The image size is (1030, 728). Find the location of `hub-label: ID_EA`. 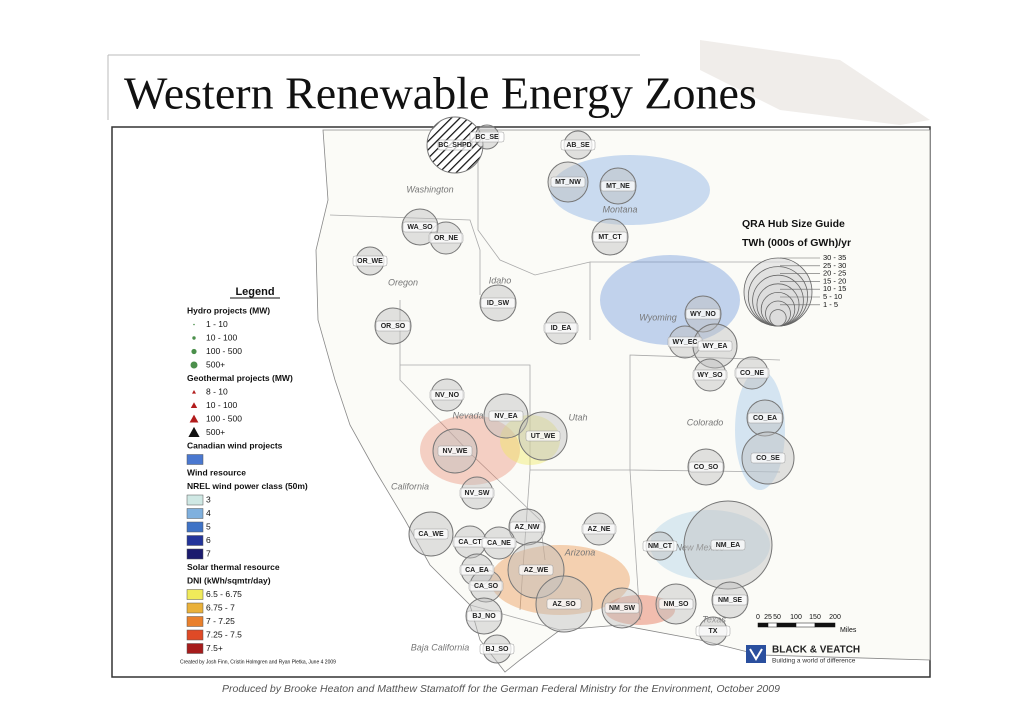

hub-label: ID_EA is located at coordinates (561, 328).